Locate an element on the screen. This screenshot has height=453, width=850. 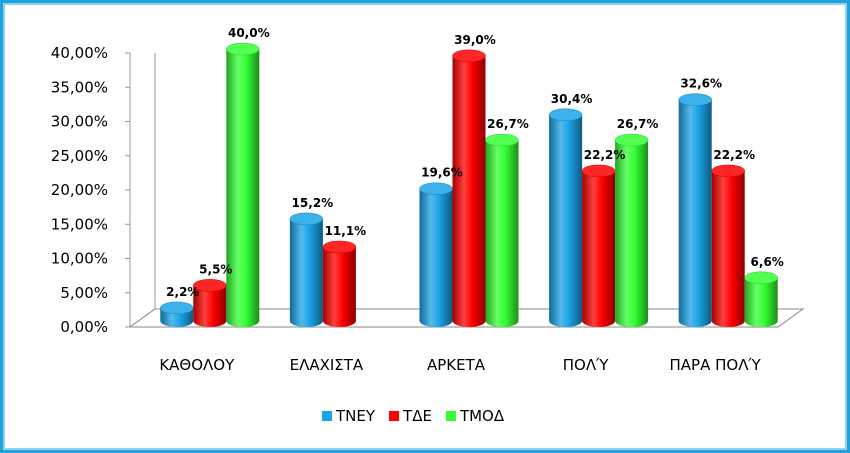
category-label: ΕΛΑΧΙΣΤΑ is located at coordinates (327, 365).